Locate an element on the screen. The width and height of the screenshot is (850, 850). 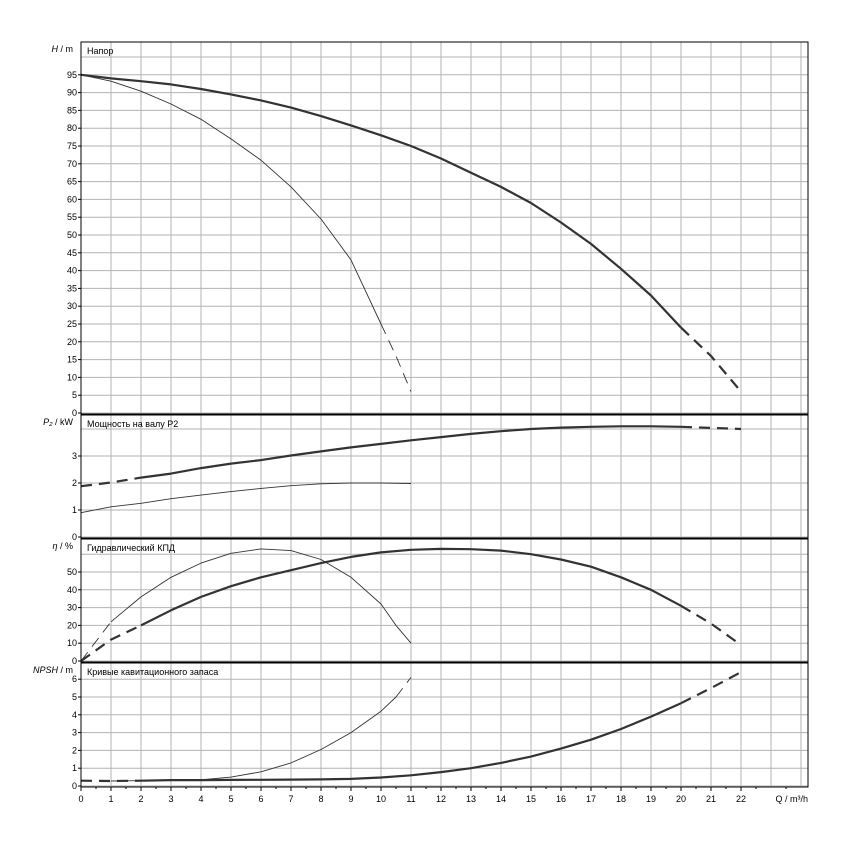
x-tick-label: 21 is located at coordinates (711, 799).